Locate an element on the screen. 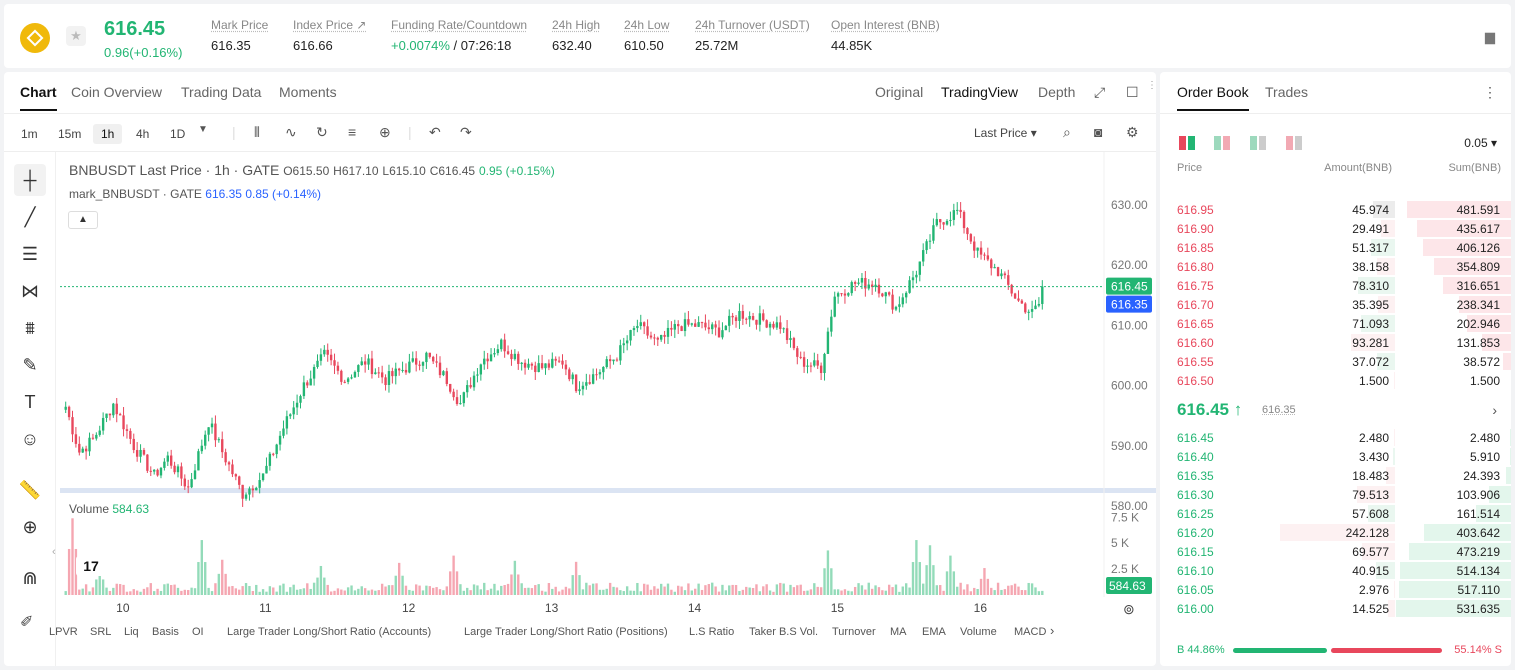 The width and height of the screenshot is (1515, 670). view-depth: Depth is located at coordinates (1057, 92).